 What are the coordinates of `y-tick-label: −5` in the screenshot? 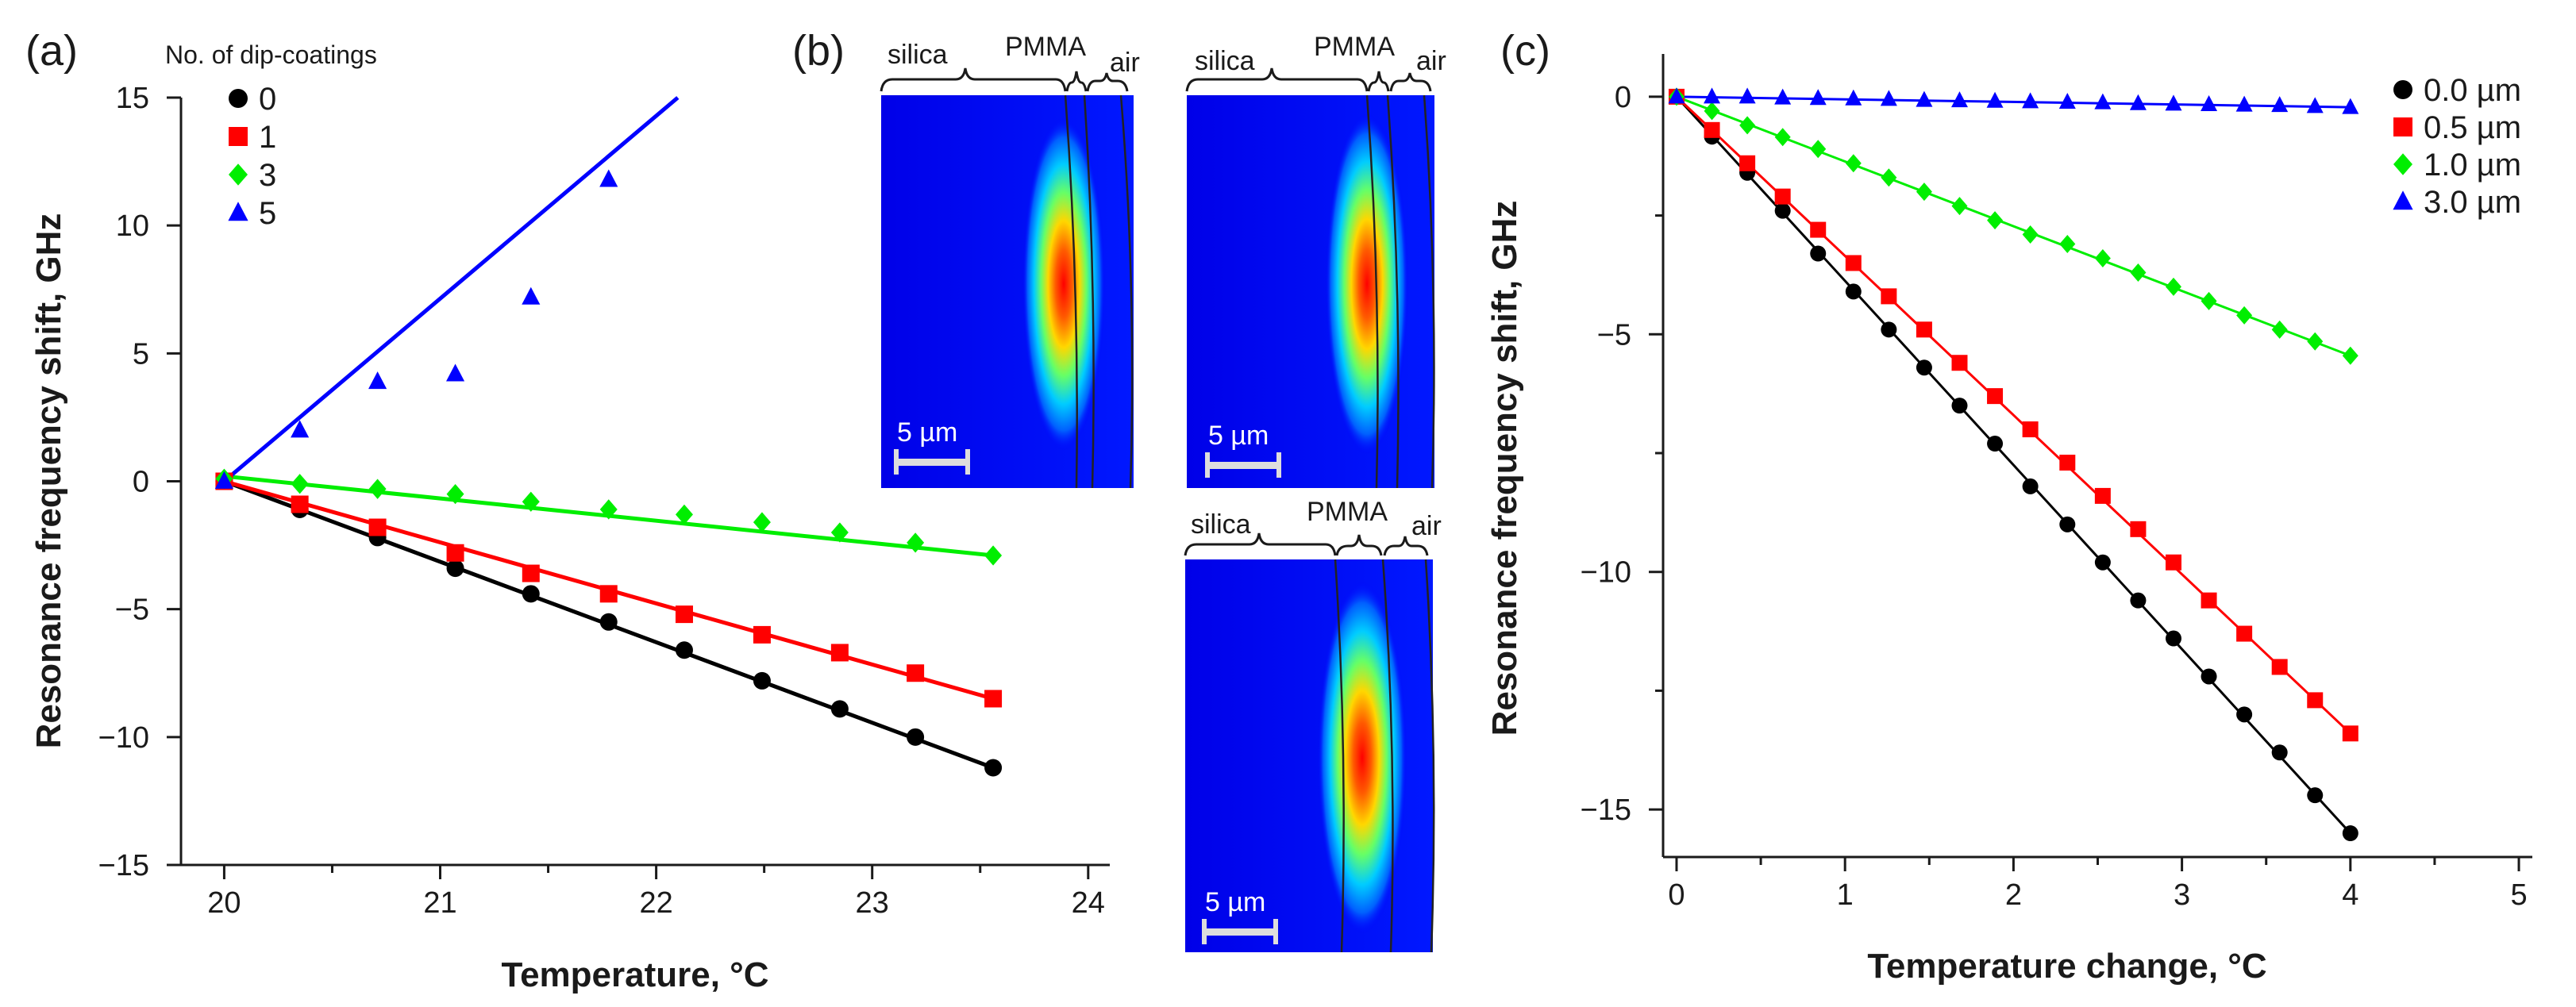 It's located at (1614, 335).